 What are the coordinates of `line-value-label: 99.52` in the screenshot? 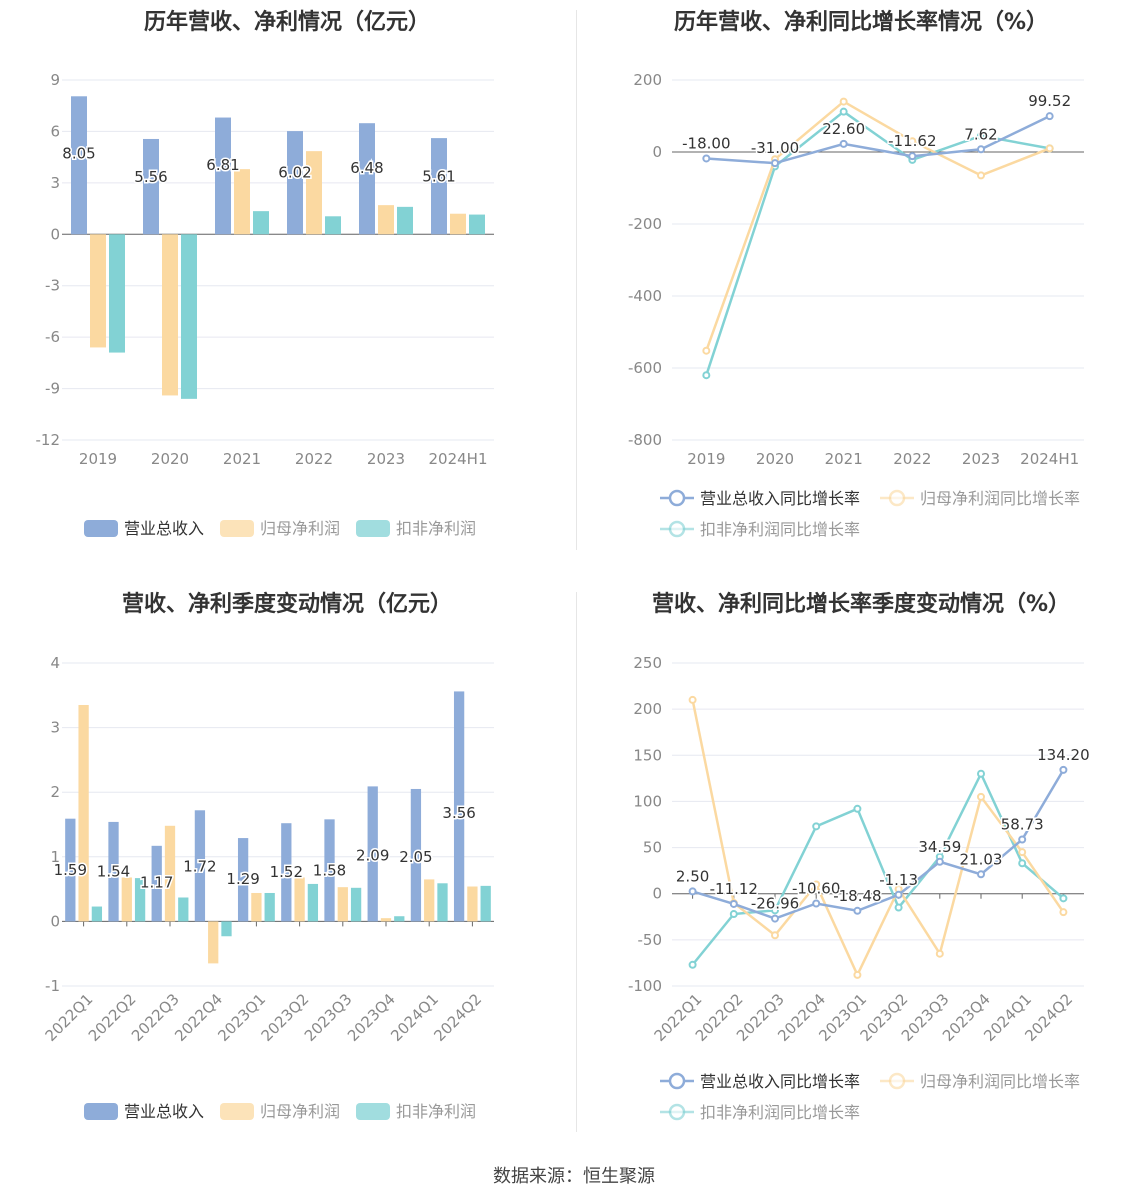 It's located at (1049, 101).